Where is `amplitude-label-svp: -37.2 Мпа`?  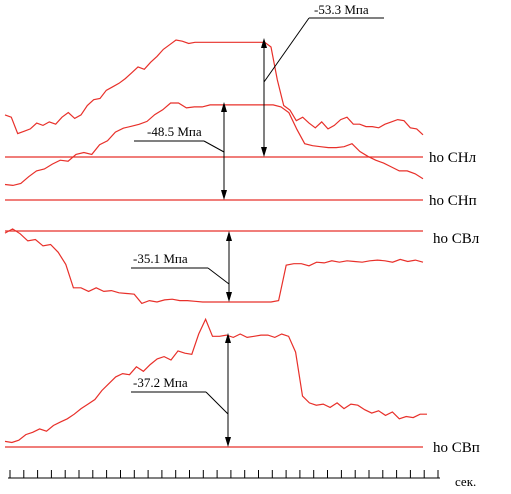
amplitude-label-svp: -37.2 Мпа is located at coordinates (160, 382).